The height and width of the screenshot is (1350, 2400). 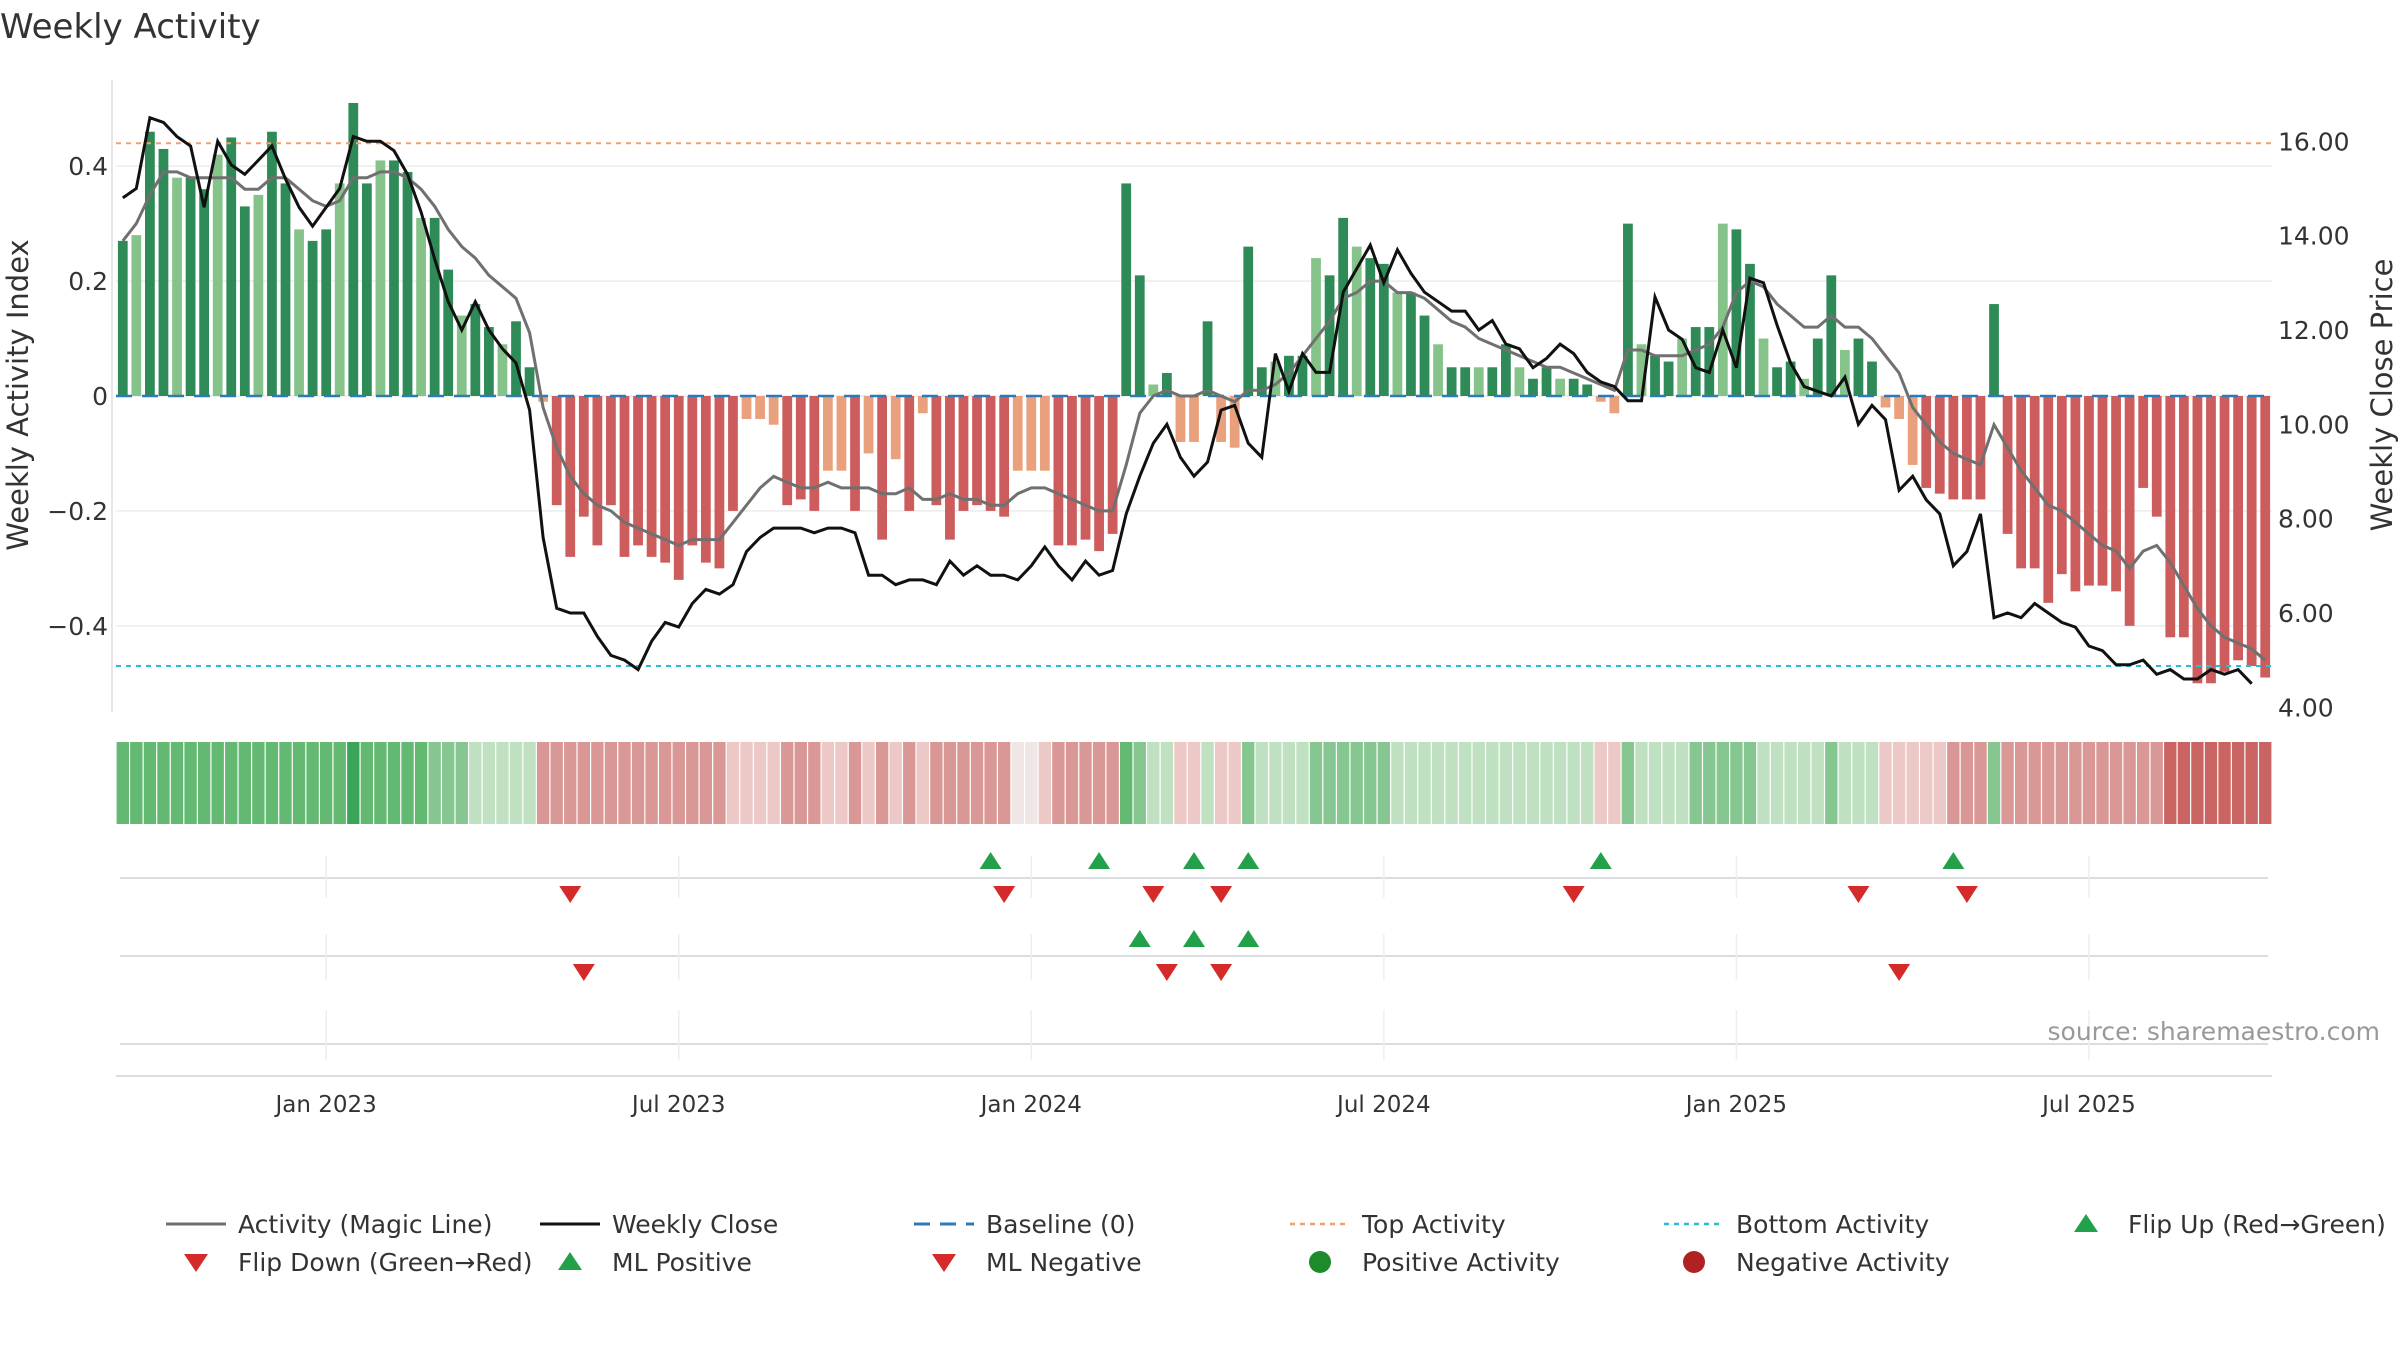 What do you see at coordinates (1461, 1262) in the screenshot?
I see `legend-label-pos_dot: Positive Activity` at bounding box center [1461, 1262].